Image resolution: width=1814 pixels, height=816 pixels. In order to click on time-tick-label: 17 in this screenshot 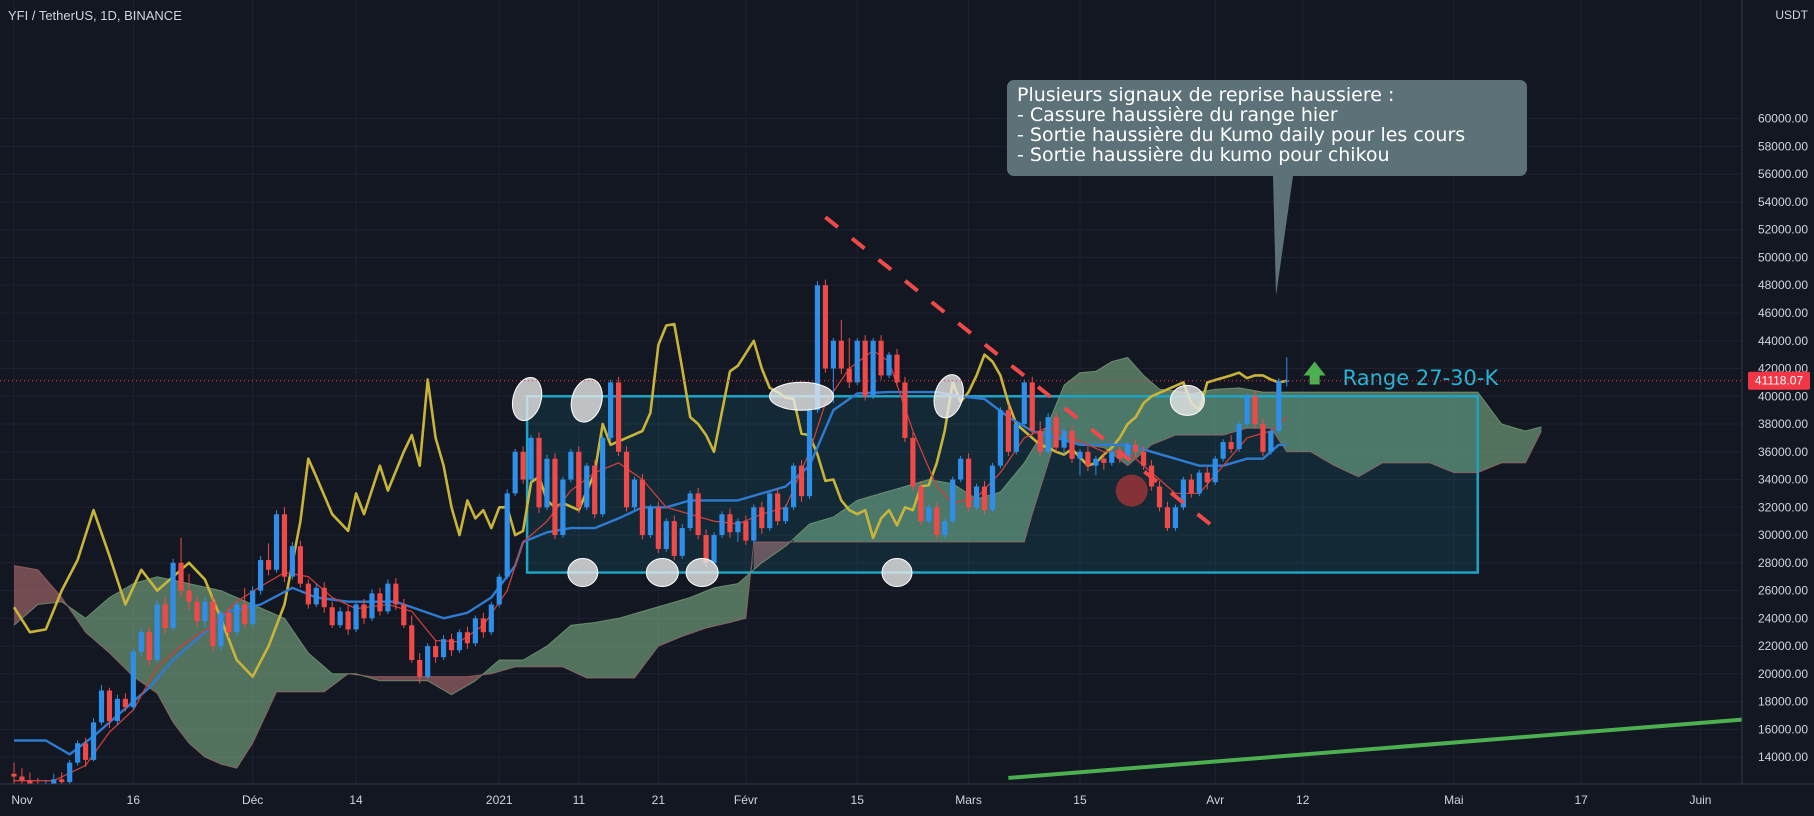, I will do `click(1581, 800)`.